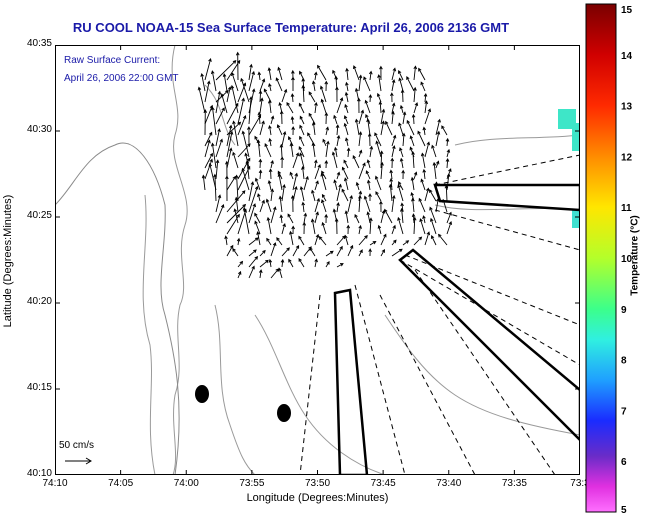  What do you see at coordinates (627, 107) in the screenshot?
I see `colorbar-tick-label: 13` at bounding box center [627, 107].